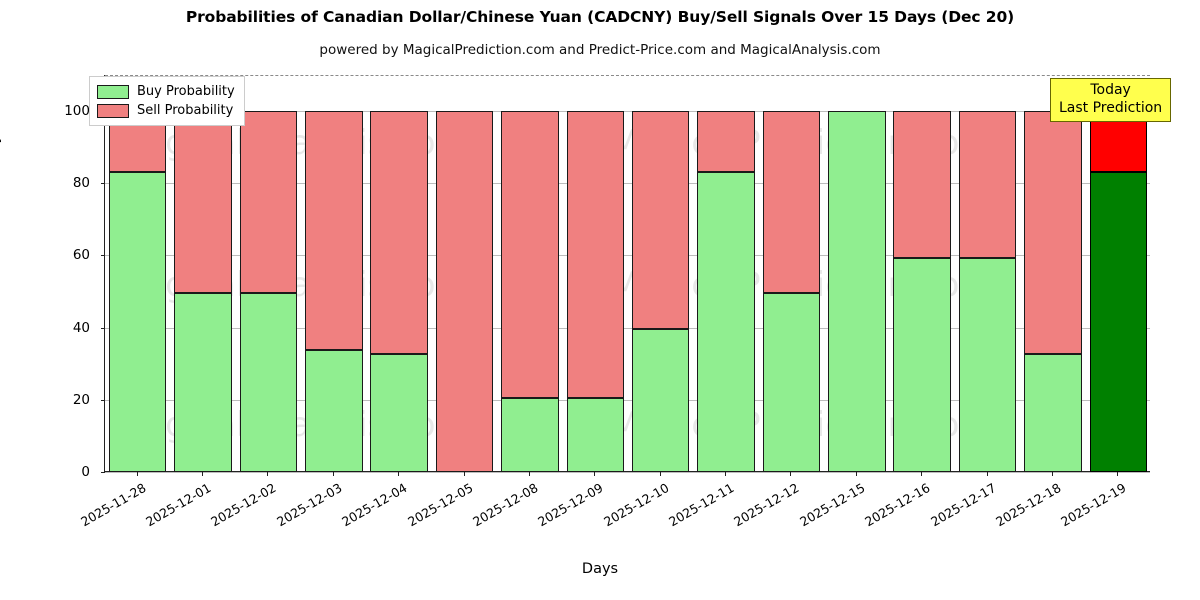 The width and height of the screenshot is (1200, 600). Describe the element at coordinates (1093, 505) in the screenshot. I see `x-tick-label: 2025-12-19` at that location.